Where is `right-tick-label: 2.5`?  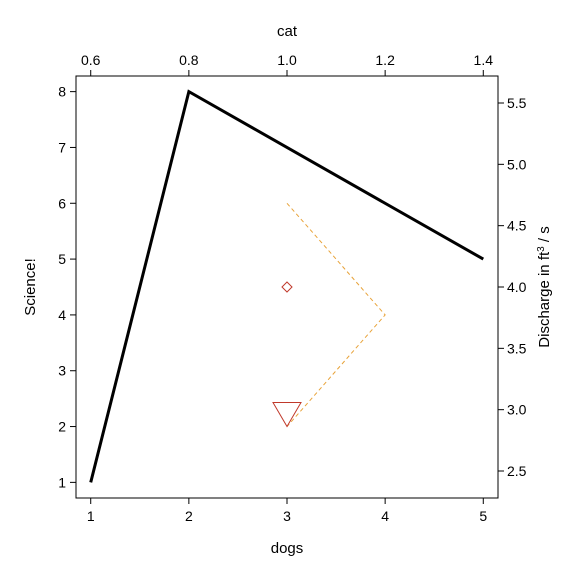 right-tick-label: 2.5 is located at coordinates (517, 471).